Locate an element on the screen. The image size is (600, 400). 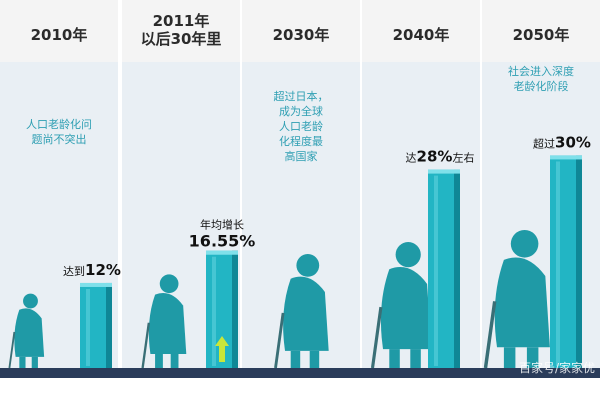
category-label-line: 2050年 is located at coordinates (541, 35).